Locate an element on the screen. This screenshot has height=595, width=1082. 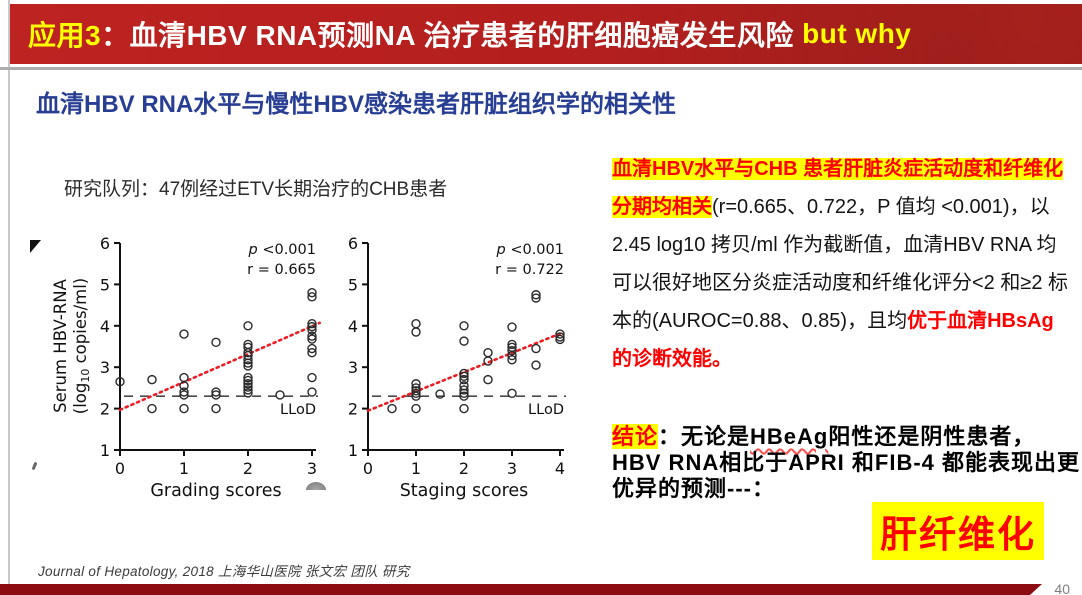
left-border-line is located at coordinates (9, 297).